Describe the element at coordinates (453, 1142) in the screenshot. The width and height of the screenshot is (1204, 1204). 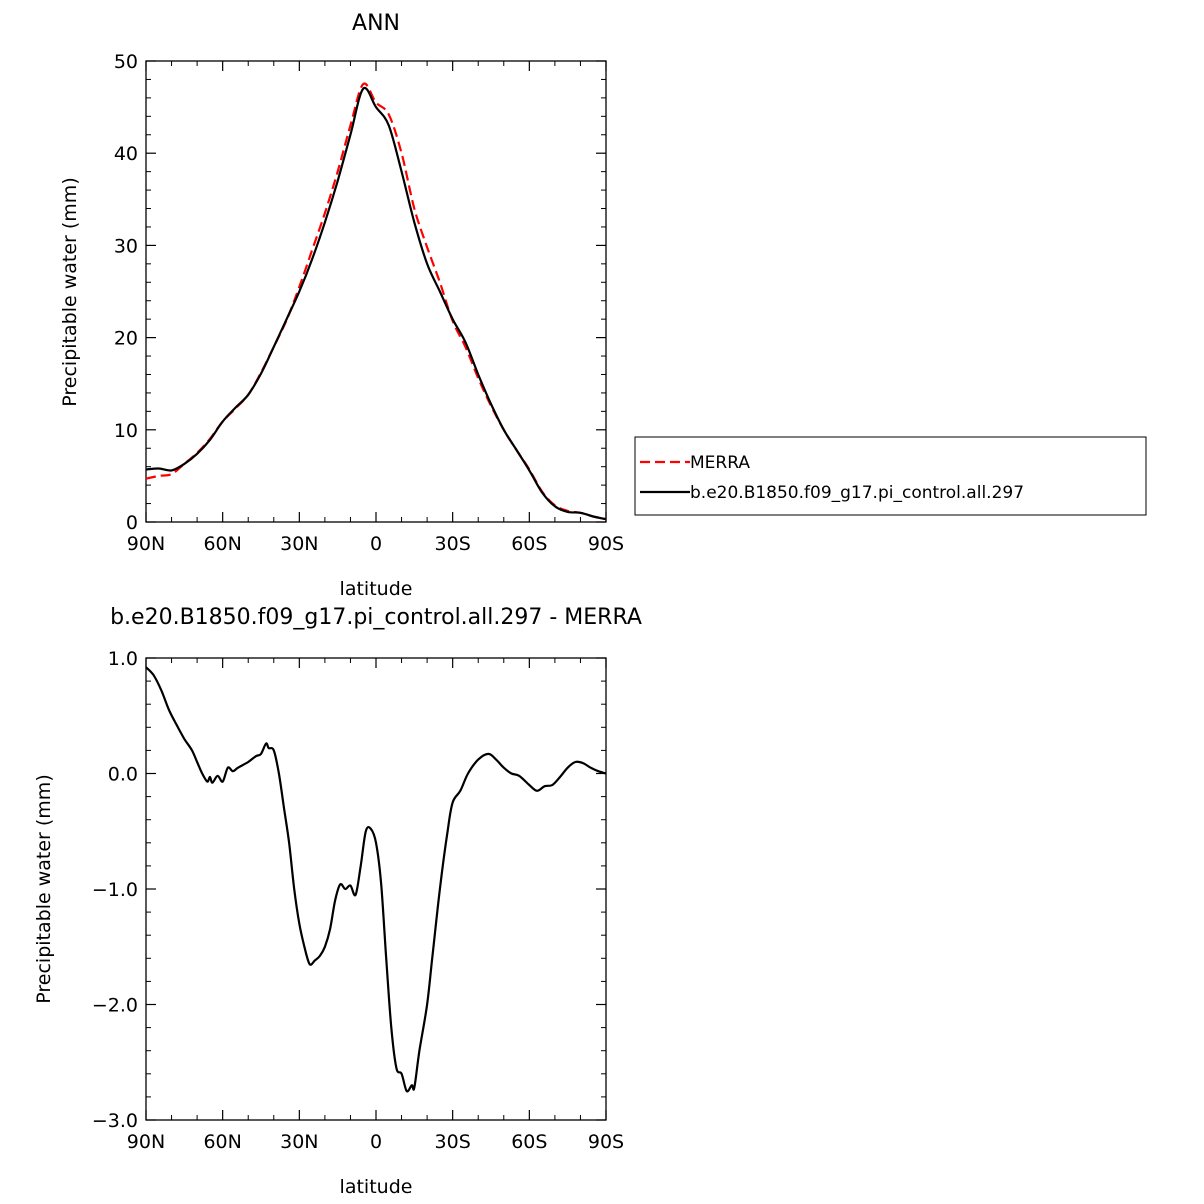
I see `bottom-x-tick-label: 30S` at that location.